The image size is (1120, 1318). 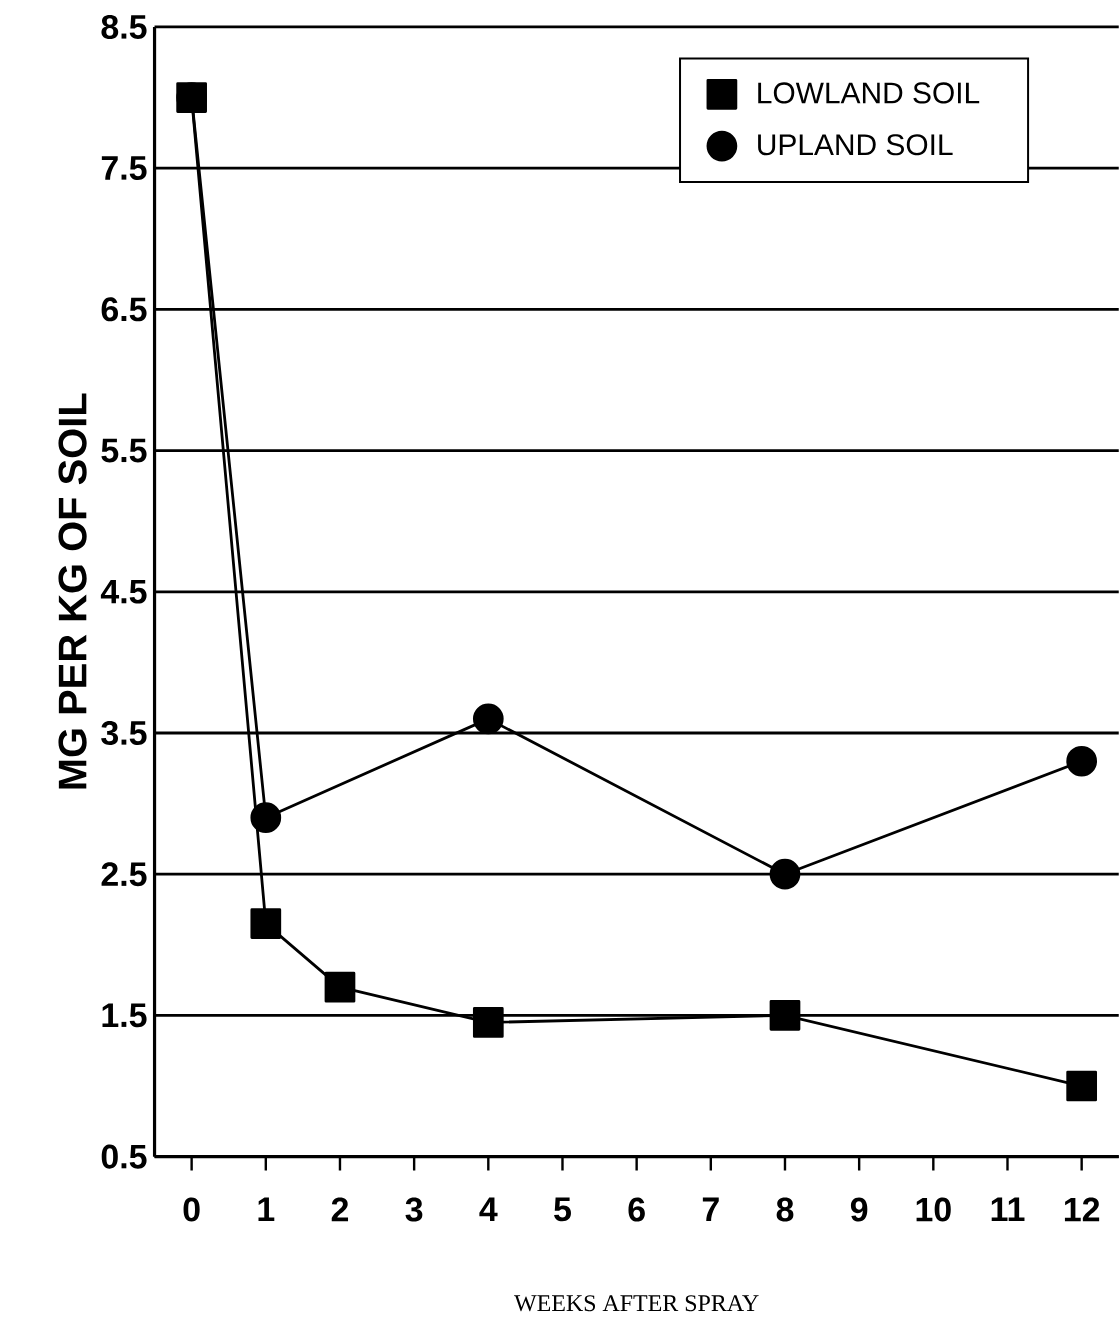 What do you see at coordinates (191, 1209) in the screenshot?
I see `x-tick-label: 0` at bounding box center [191, 1209].